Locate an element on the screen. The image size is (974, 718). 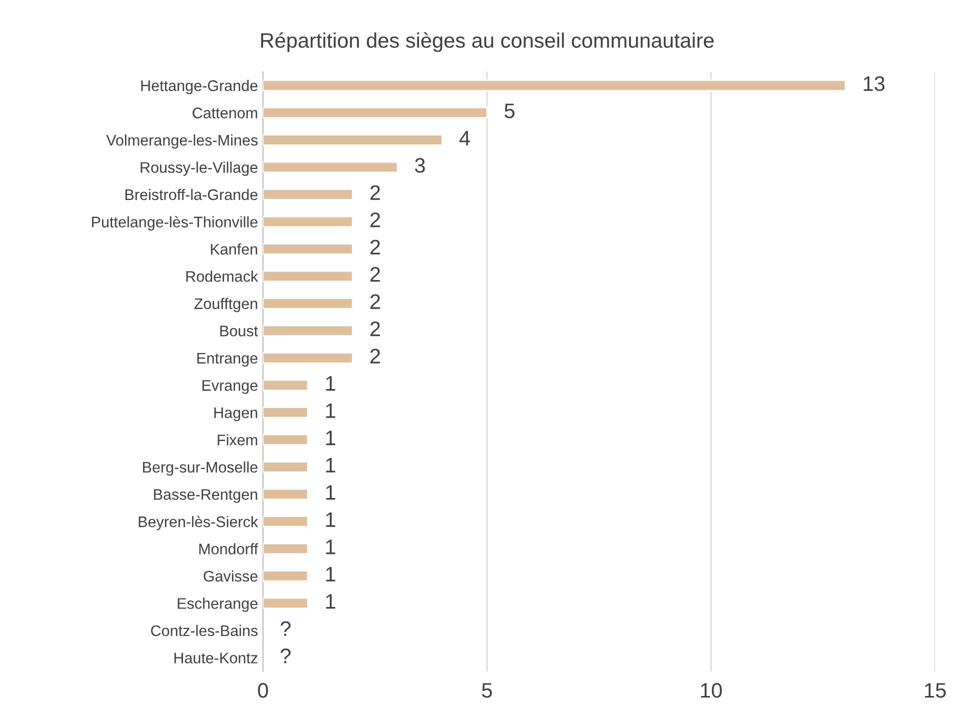
y-tick-label: Breistroff-la-Grande is located at coordinates (192, 194).